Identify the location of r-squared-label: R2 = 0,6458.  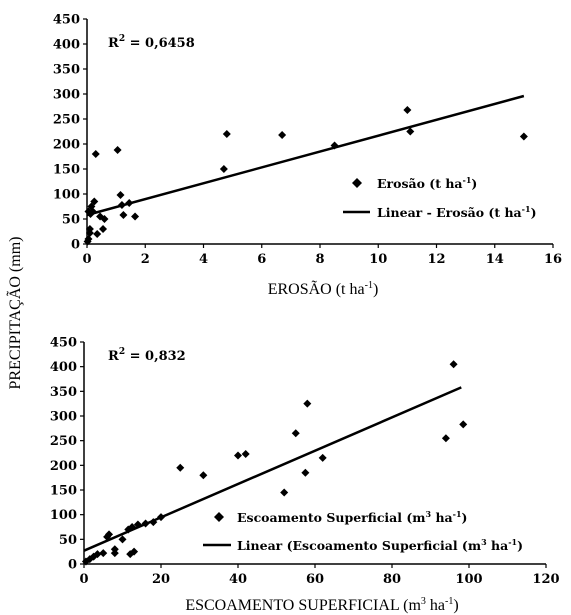
(151, 42).